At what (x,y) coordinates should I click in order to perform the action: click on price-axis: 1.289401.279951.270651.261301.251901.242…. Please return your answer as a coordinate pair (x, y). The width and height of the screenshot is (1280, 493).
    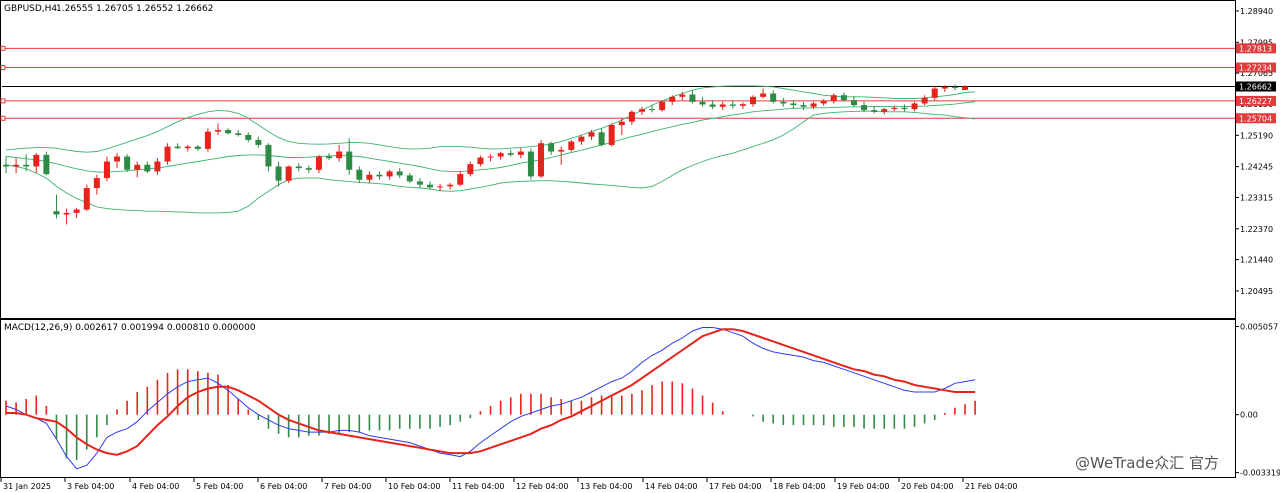
    Looking at the image, I should click on (1255, 151).